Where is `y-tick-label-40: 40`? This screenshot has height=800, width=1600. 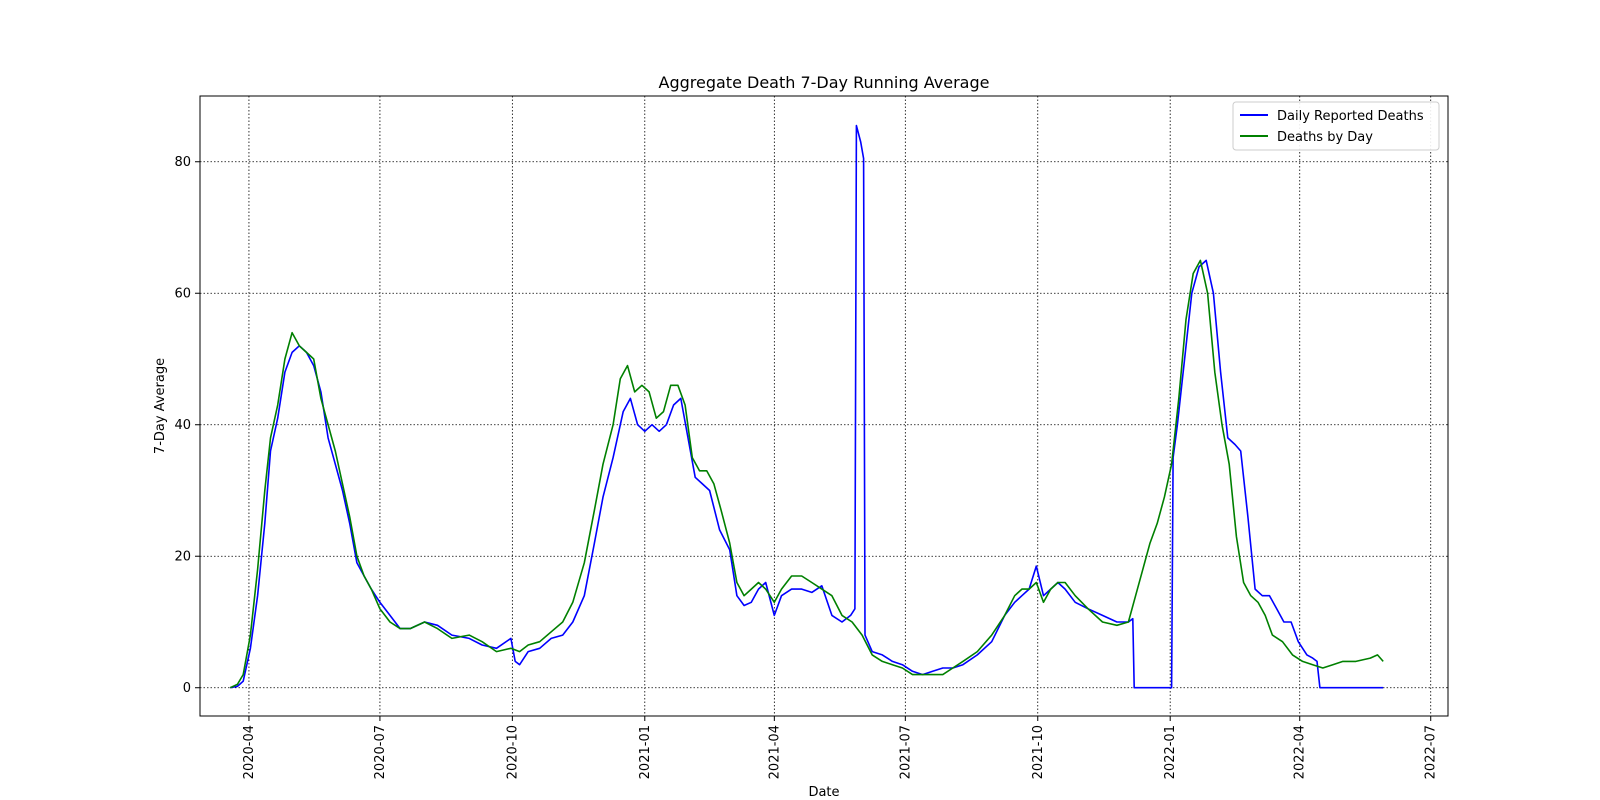 y-tick-label-40: 40 is located at coordinates (182, 425).